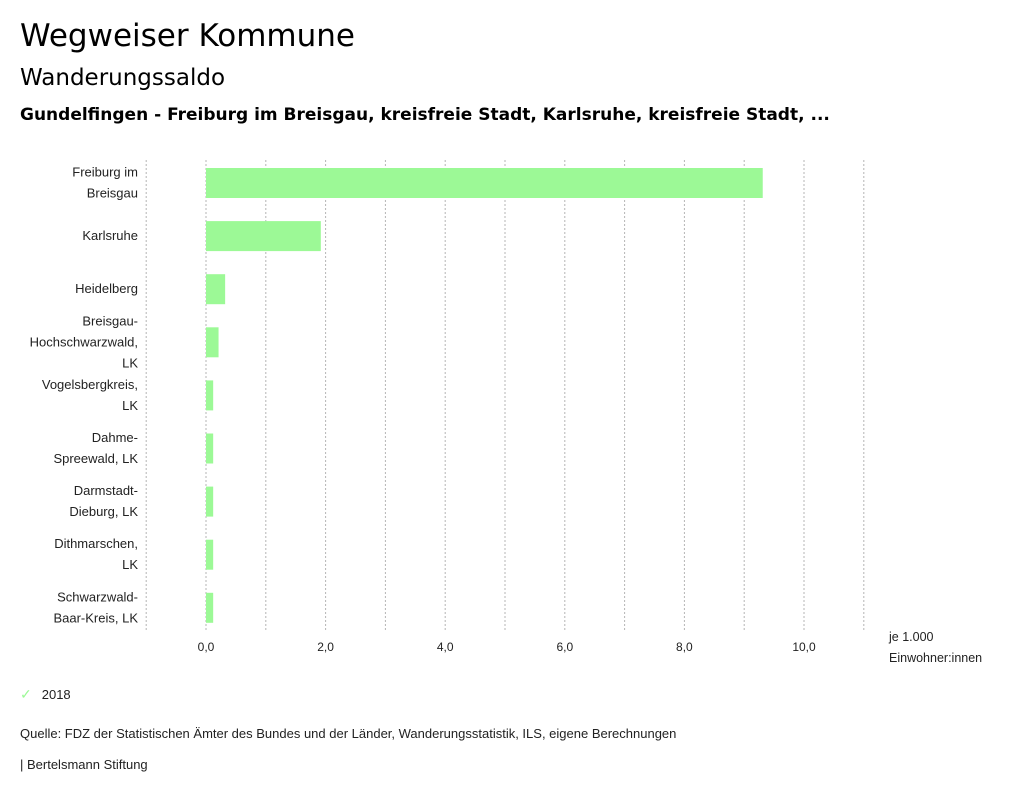 Image resolution: width=1024 pixels, height=798 pixels. Describe the element at coordinates (103, 511) in the screenshot. I see `category-label: Dieburg, LK` at that location.